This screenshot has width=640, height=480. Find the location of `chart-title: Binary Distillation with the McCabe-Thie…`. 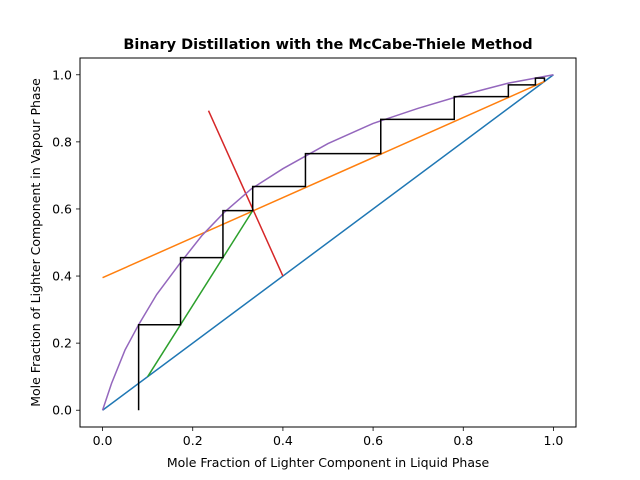

chart-title: Binary Distillation with the McCabe-Thie… is located at coordinates (327, 45).